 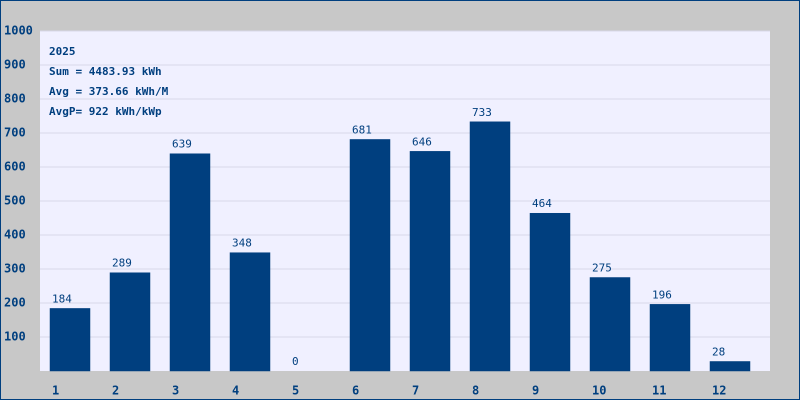 What do you see at coordinates (122, 263) in the screenshot?
I see `value-label: 289` at bounding box center [122, 263].